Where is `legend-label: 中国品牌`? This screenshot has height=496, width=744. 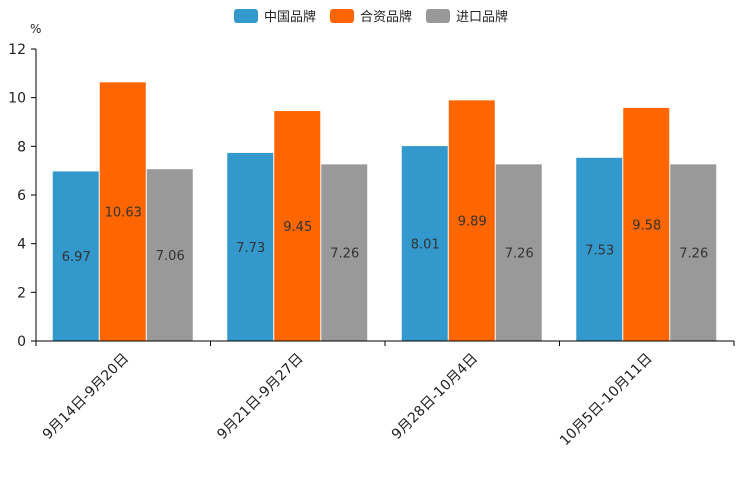 legend-label: 中国品牌 is located at coordinates (290, 17).